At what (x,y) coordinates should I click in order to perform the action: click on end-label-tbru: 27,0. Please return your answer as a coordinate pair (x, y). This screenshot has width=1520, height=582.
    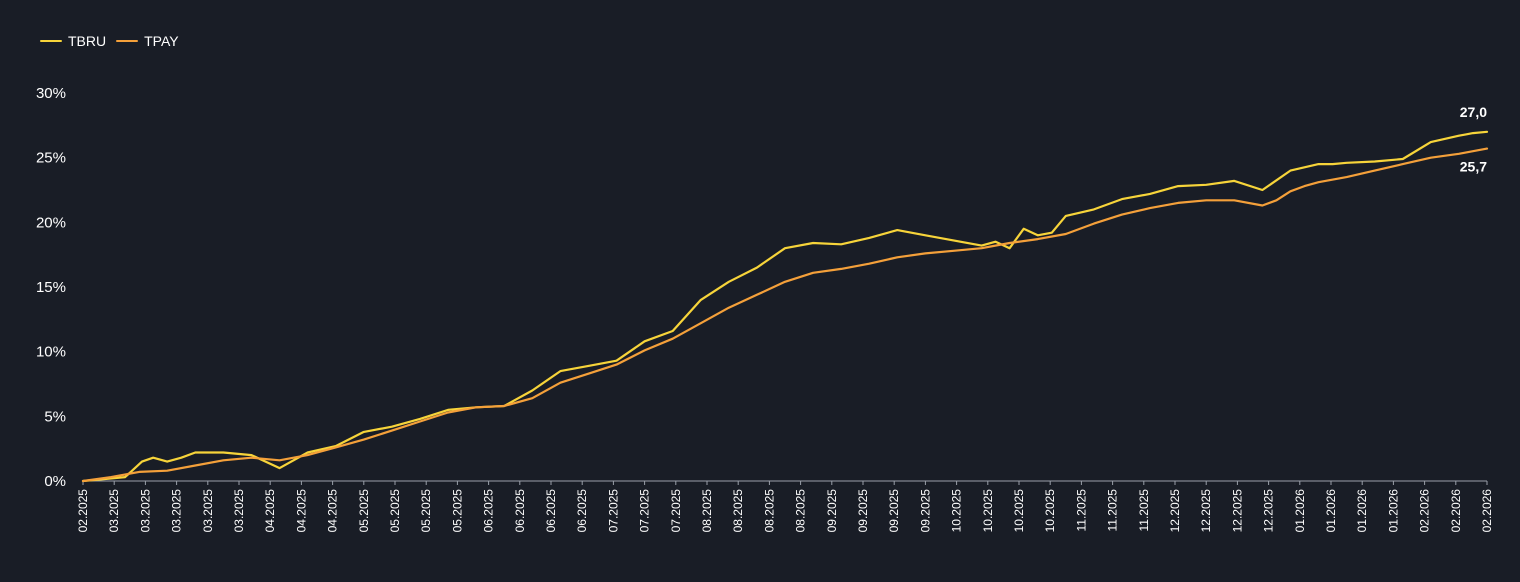
    Looking at the image, I should click on (1473, 112).